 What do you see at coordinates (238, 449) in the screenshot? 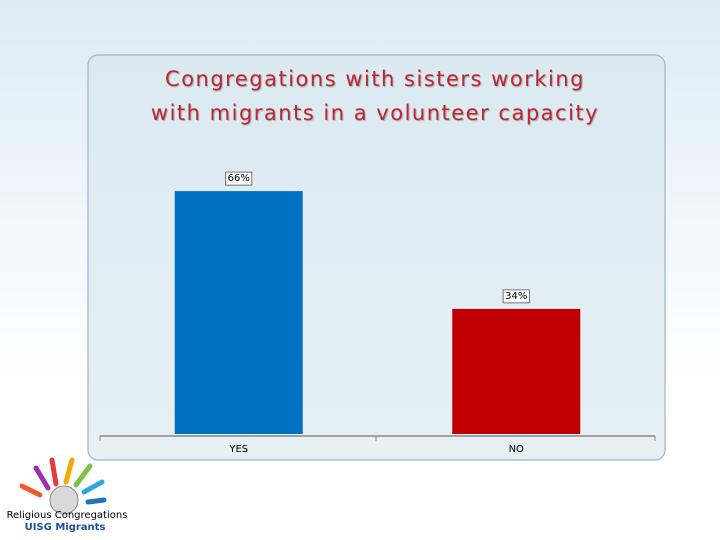
I see `x-tick-label: YES` at bounding box center [238, 449].